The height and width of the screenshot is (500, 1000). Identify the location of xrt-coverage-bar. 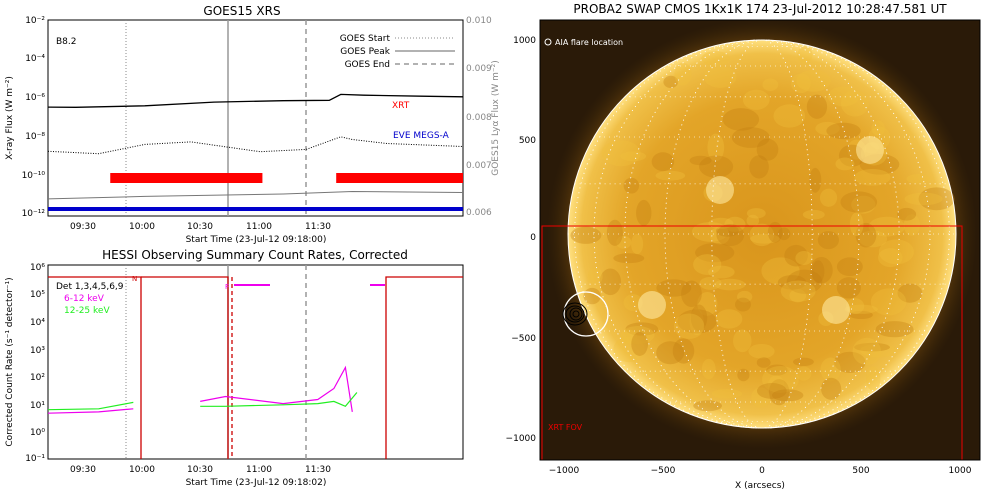
(399, 178).